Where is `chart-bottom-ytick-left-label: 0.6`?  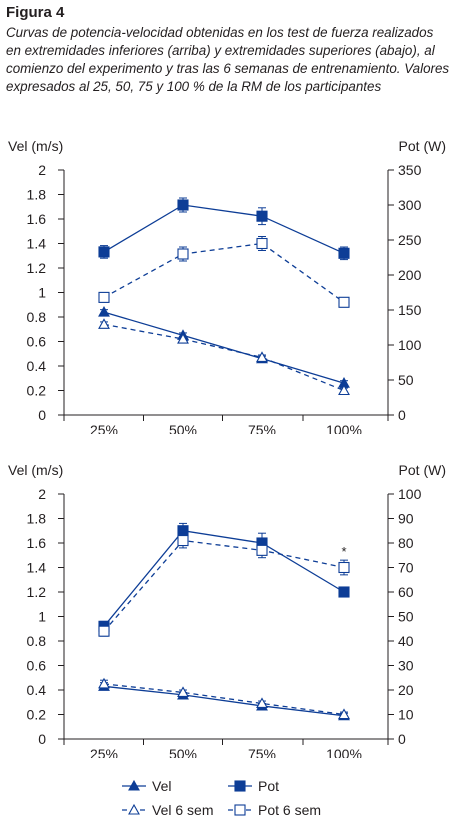
chart-bottom-ytick-left-label: 0.6 is located at coordinates (37, 666).